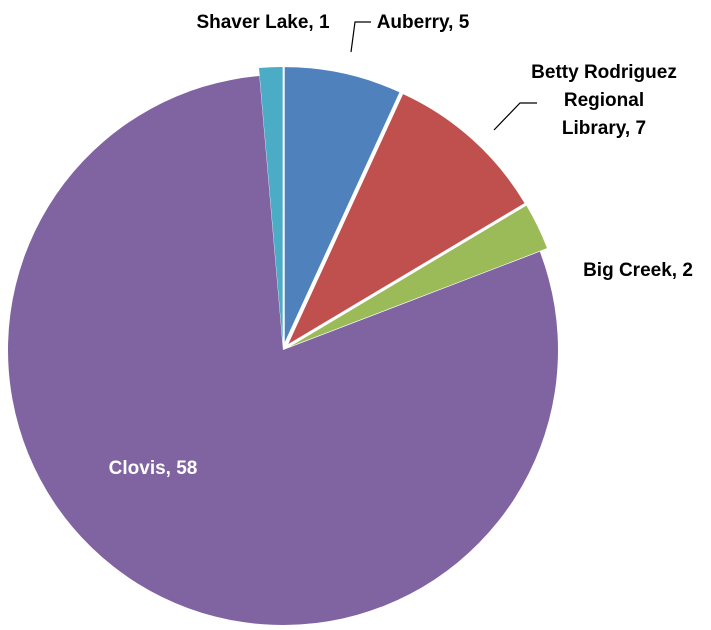  I want to click on data-label-shaver-lake: Shaver Lake, 1, so click(263, 22).